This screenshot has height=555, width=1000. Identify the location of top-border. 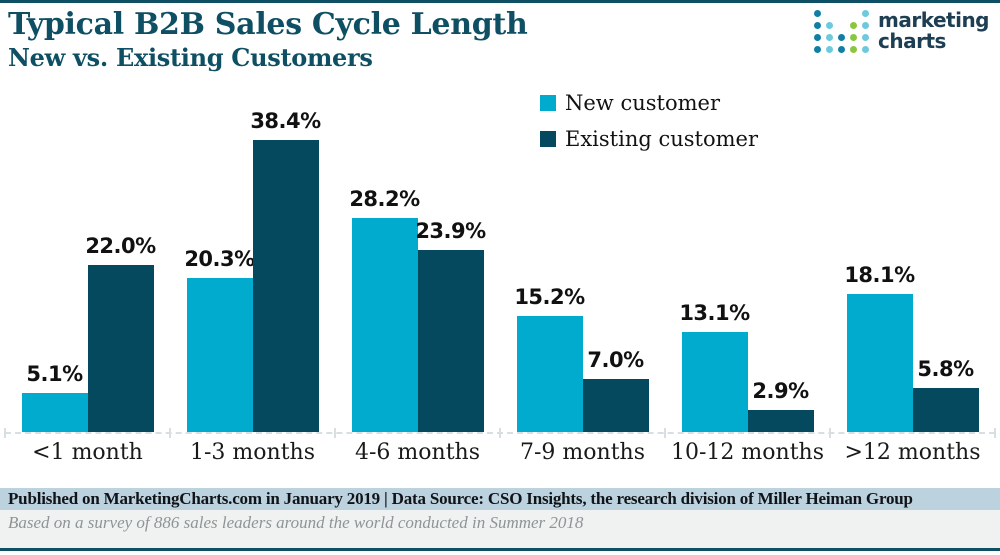
(500, 1).